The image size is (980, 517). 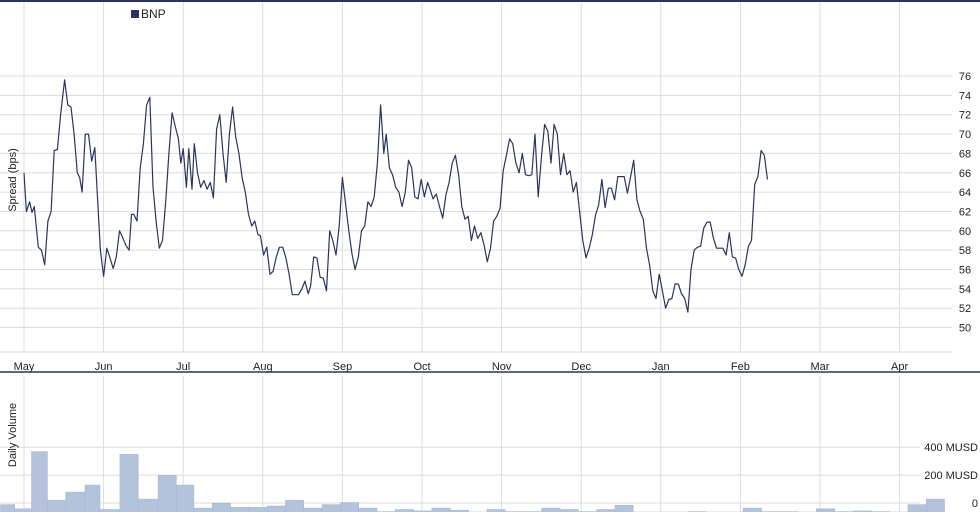 I want to click on volume-tick-label: 200 MUSD, so click(x=951, y=476).